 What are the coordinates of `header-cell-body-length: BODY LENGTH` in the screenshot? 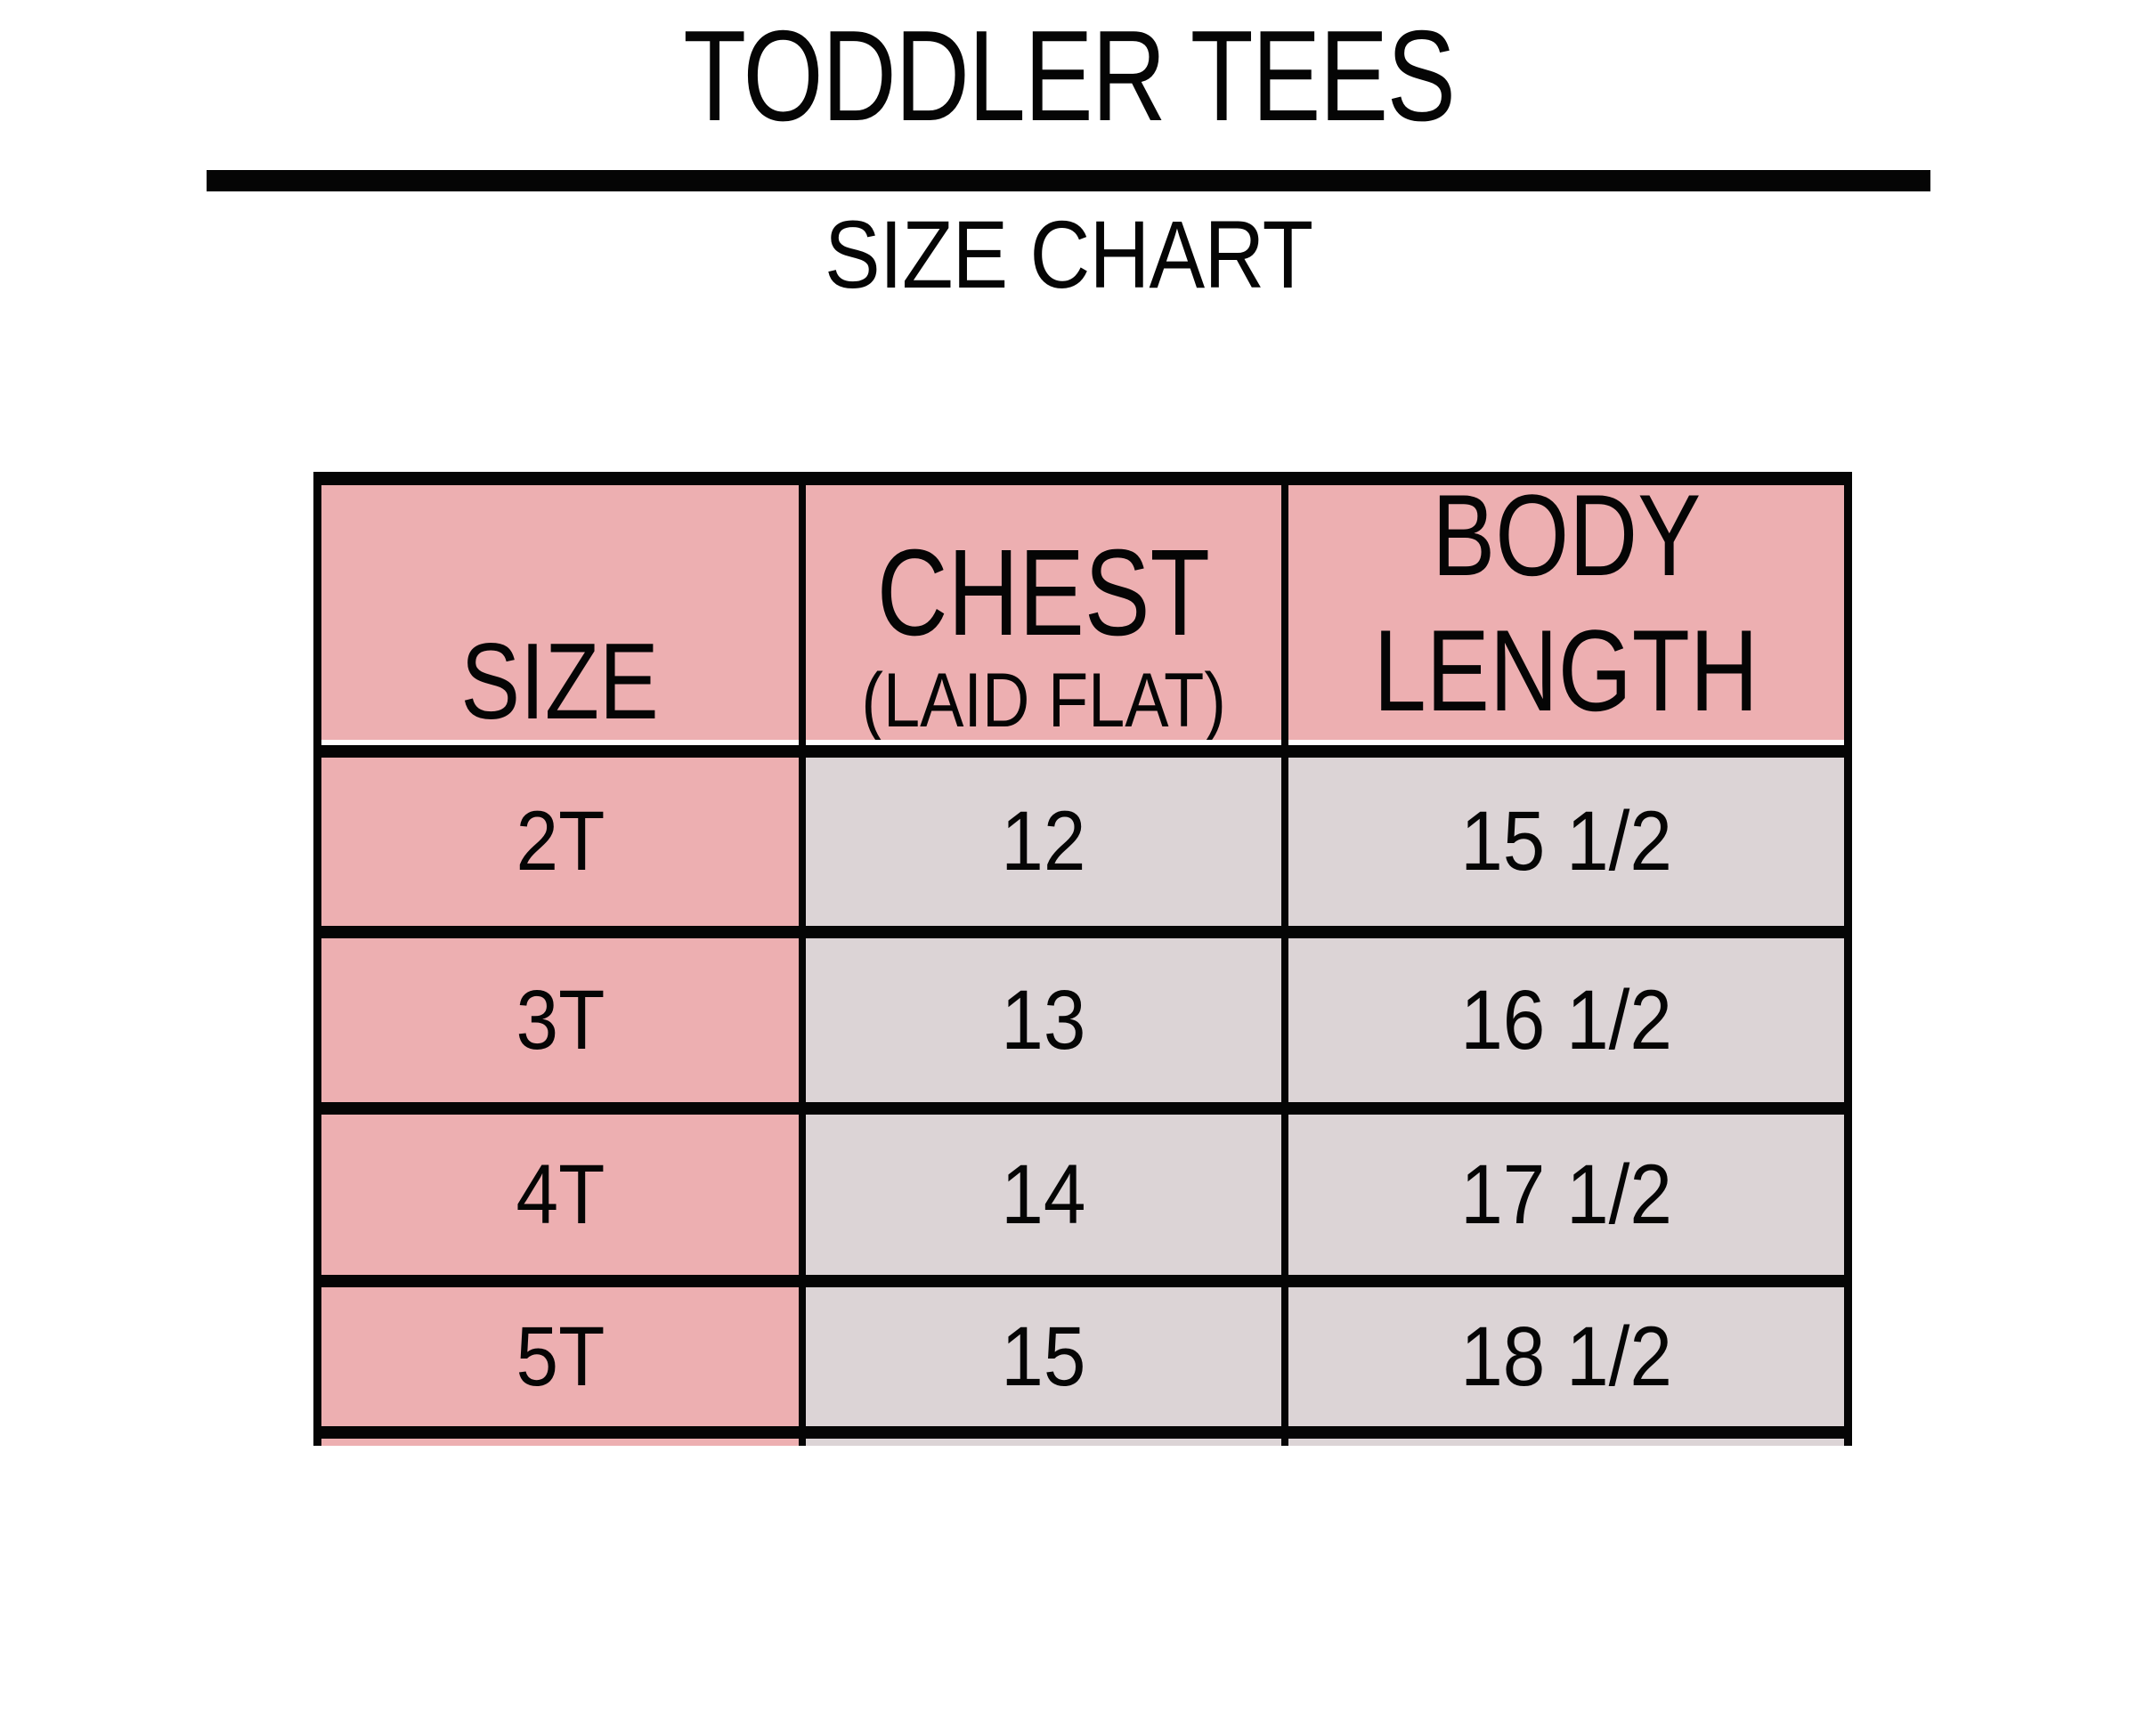 It's located at (1566, 615).